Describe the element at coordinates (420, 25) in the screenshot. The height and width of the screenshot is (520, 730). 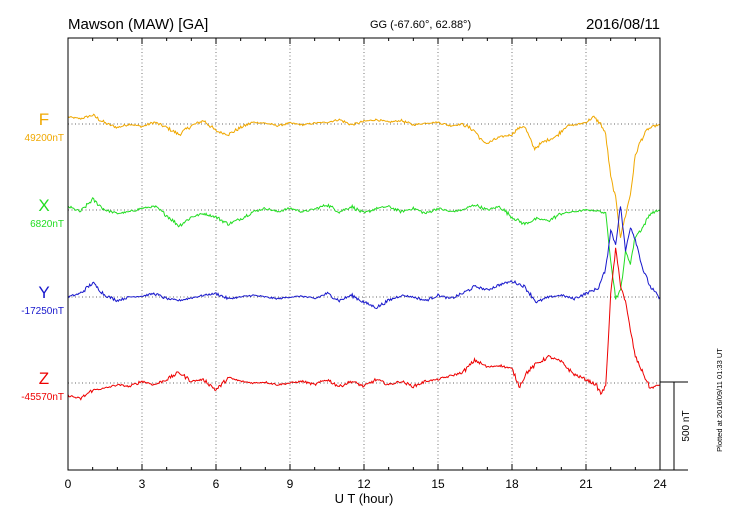
I see `station-coordinates: GG (-67.60°, 62.88°)` at that location.